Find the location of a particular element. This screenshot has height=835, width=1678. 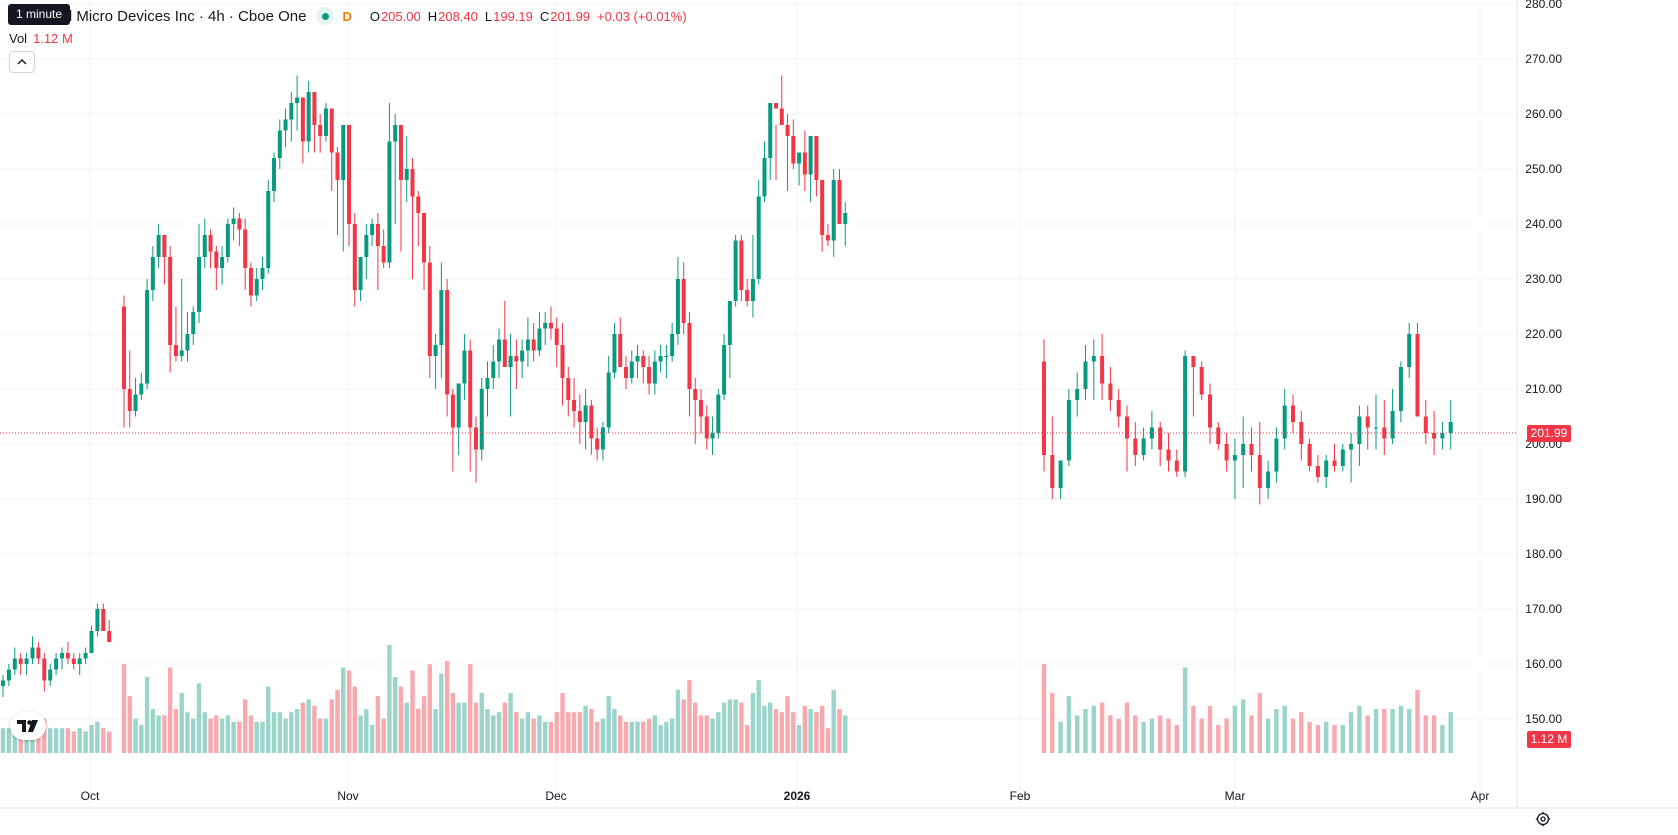

tradingview-logo-icon is located at coordinates (28, 726).